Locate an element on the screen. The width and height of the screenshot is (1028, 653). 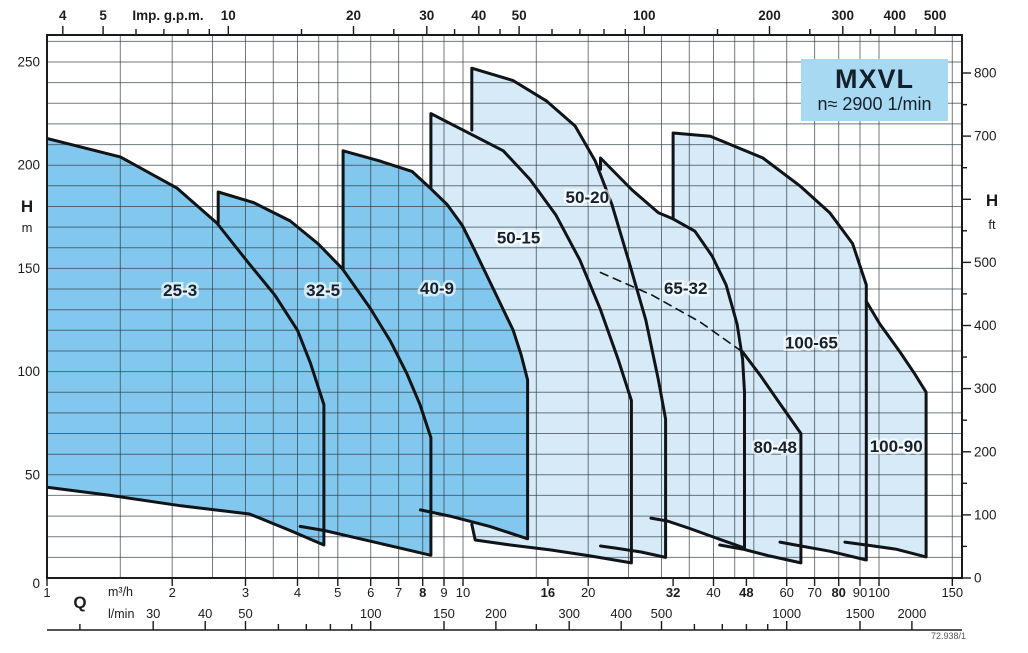
lmin-tick-label: 100 is located at coordinates (371, 613).